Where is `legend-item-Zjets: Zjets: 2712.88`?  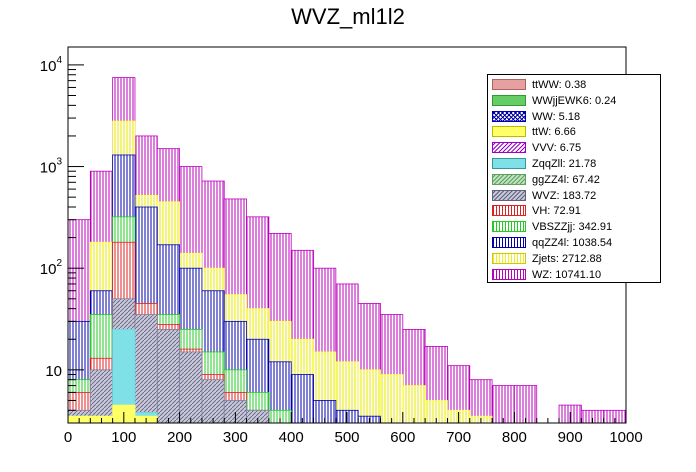
legend-item-Zjets: Zjets: 2712.88 is located at coordinates (574, 259).